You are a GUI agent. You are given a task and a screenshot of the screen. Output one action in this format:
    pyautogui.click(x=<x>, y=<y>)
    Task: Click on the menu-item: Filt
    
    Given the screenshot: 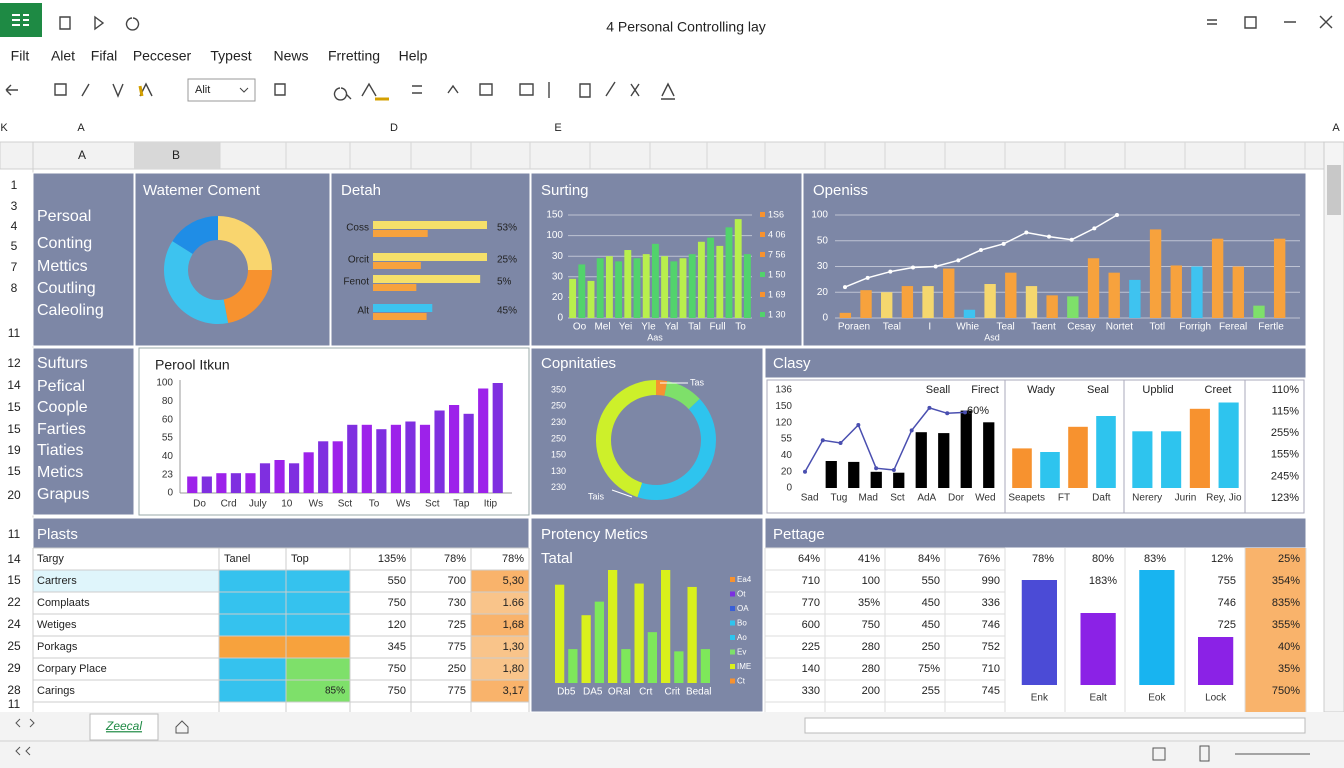 What is the action you would take?
    pyautogui.click(x=20, y=56)
    